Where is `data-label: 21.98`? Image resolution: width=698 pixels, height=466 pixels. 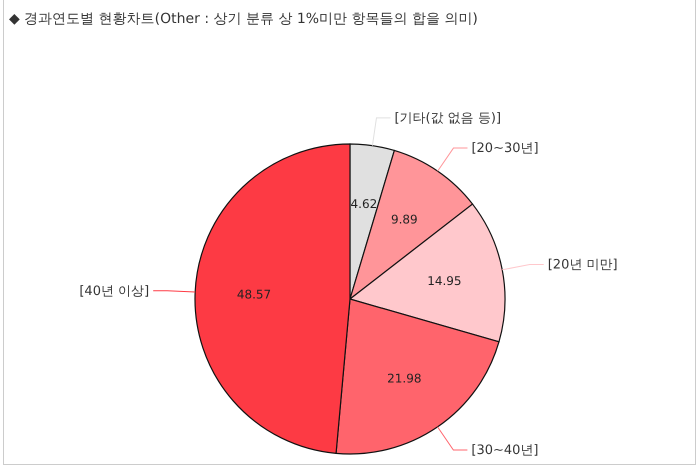 data-label: 21.98 is located at coordinates (404, 378).